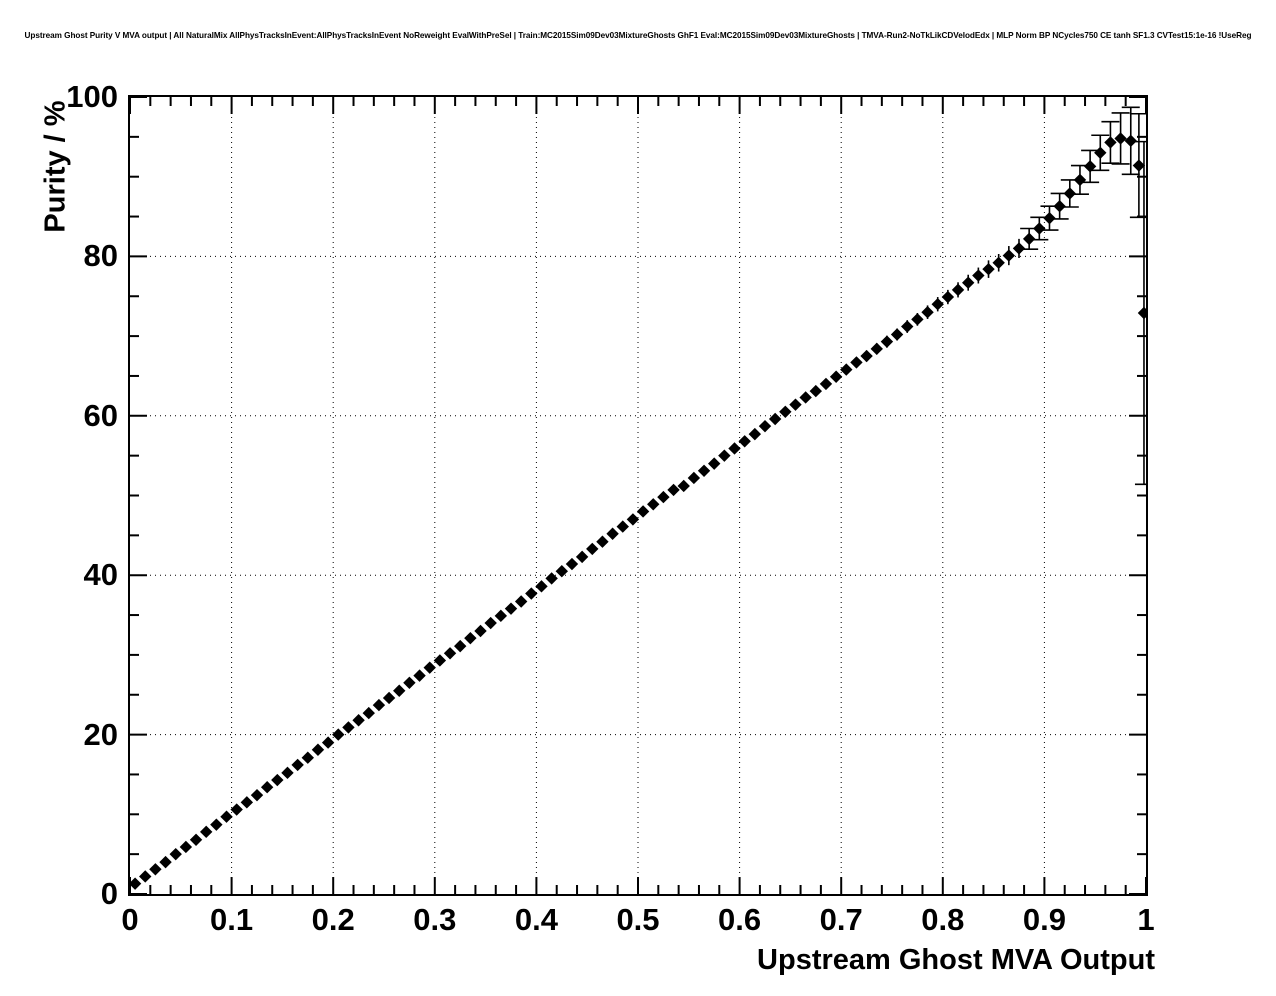  I want to click on x-axis-title: Upstream Ghost MVA Output, so click(956, 960).